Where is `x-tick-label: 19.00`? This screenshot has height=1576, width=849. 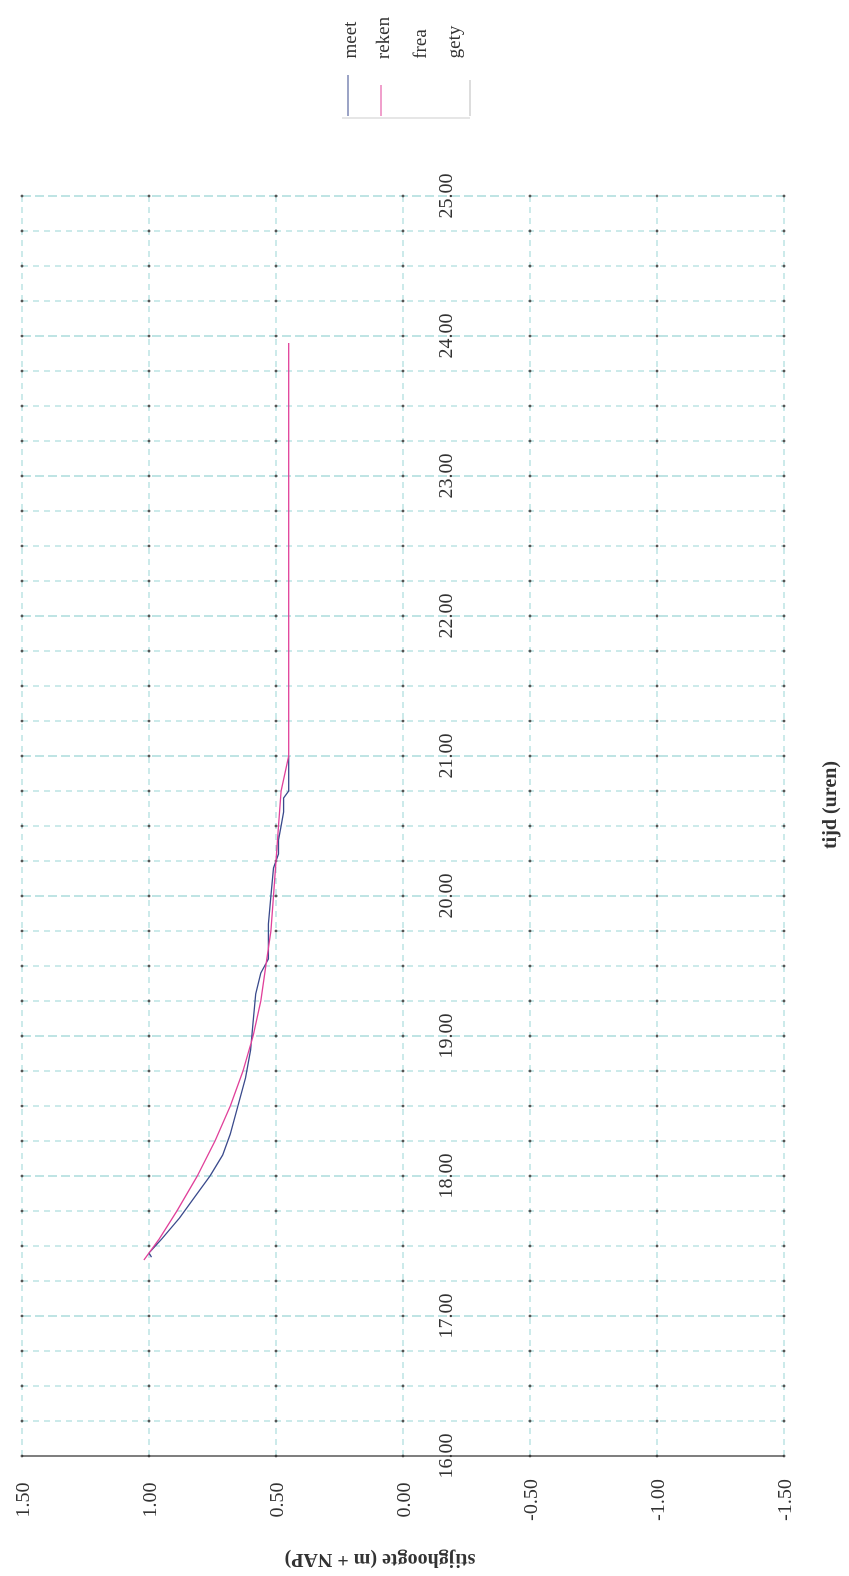
x-tick-label: 19.00 is located at coordinates (446, 1036).